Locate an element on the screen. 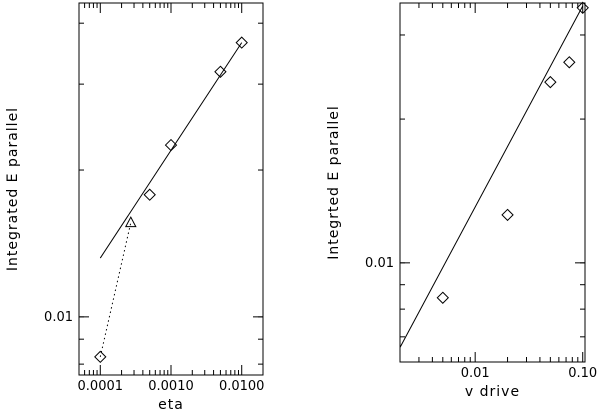 The height and width of the screenshot is (414, 600). right-y-tick-label: 0.01 is located at coordinates (379, 263).